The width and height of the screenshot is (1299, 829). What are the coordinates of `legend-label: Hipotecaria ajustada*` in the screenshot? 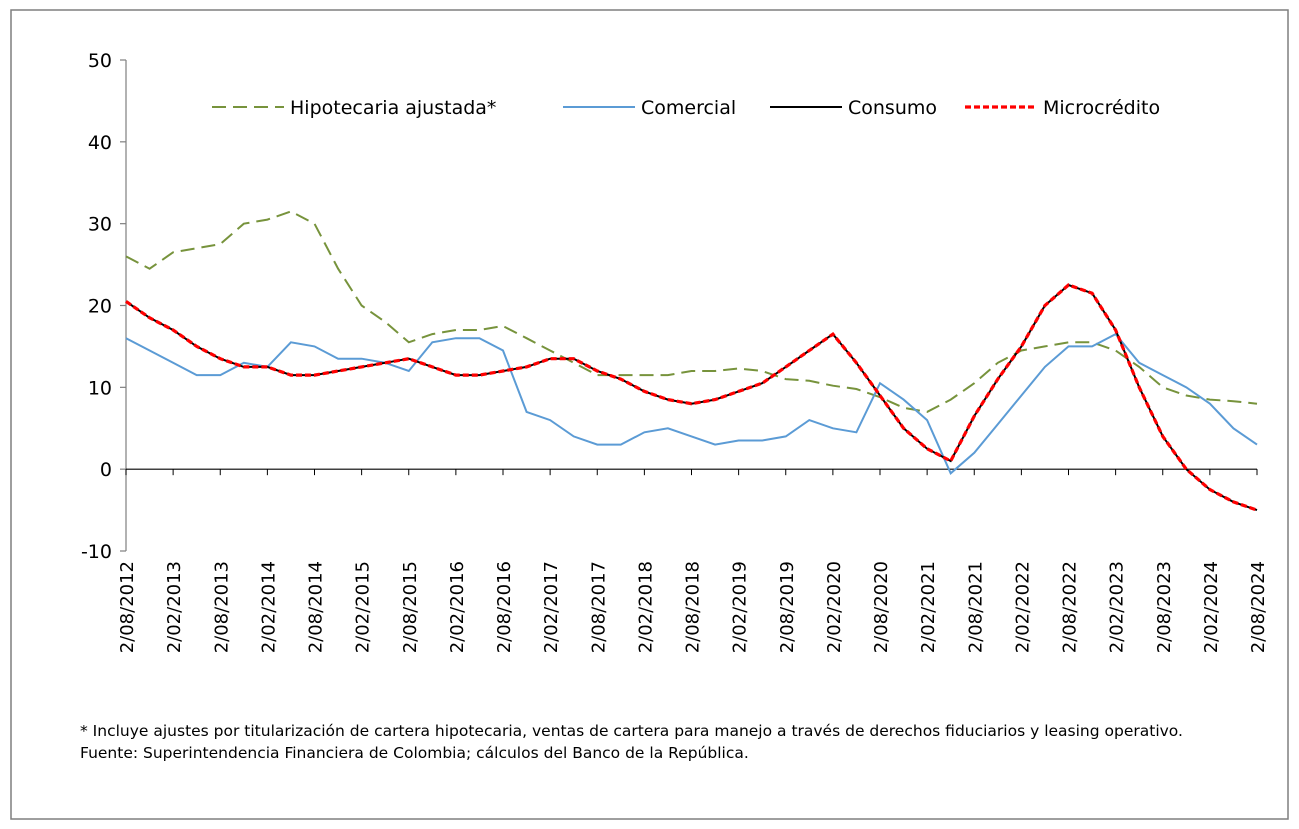 It's located at (393, 108).